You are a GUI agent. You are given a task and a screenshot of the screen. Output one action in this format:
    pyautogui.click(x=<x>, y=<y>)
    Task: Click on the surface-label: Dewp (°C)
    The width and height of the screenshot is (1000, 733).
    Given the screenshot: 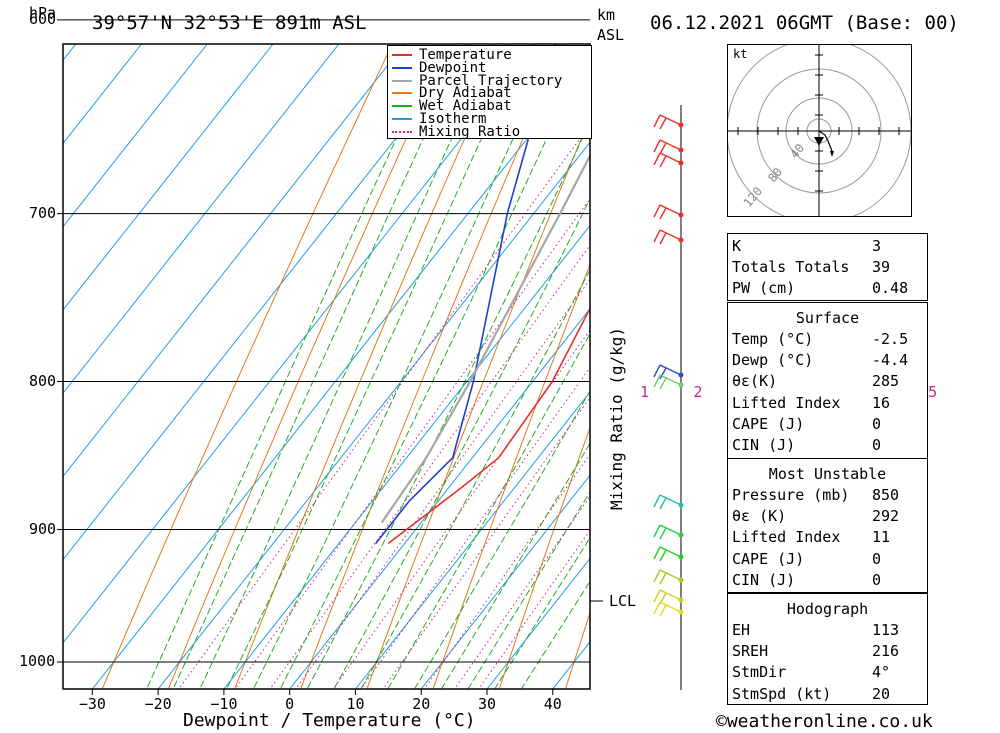 What is the action you would take?
    pyautogui.click(x=773, y=360)
    